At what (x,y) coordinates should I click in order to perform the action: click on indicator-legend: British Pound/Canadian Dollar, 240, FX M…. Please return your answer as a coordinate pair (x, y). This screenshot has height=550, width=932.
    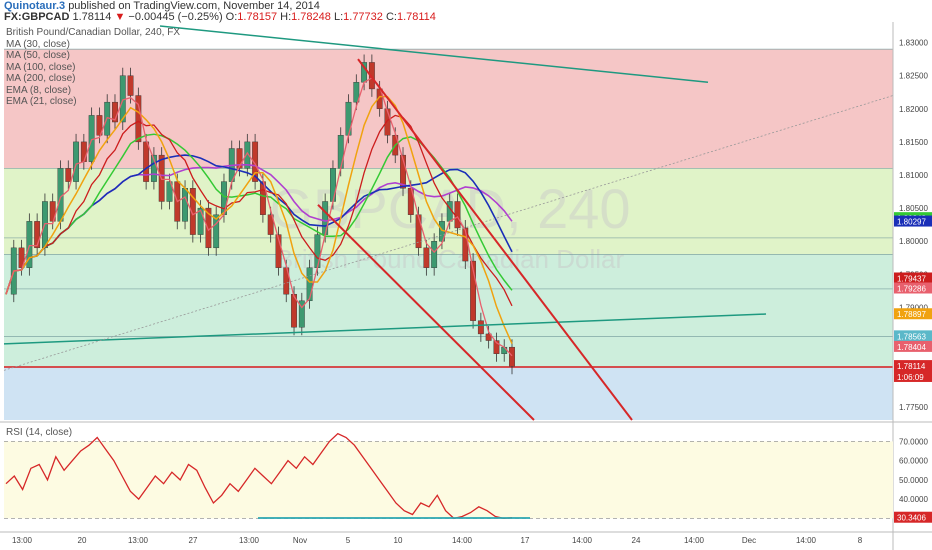
    Looking at the image, I should click on (93, 67).